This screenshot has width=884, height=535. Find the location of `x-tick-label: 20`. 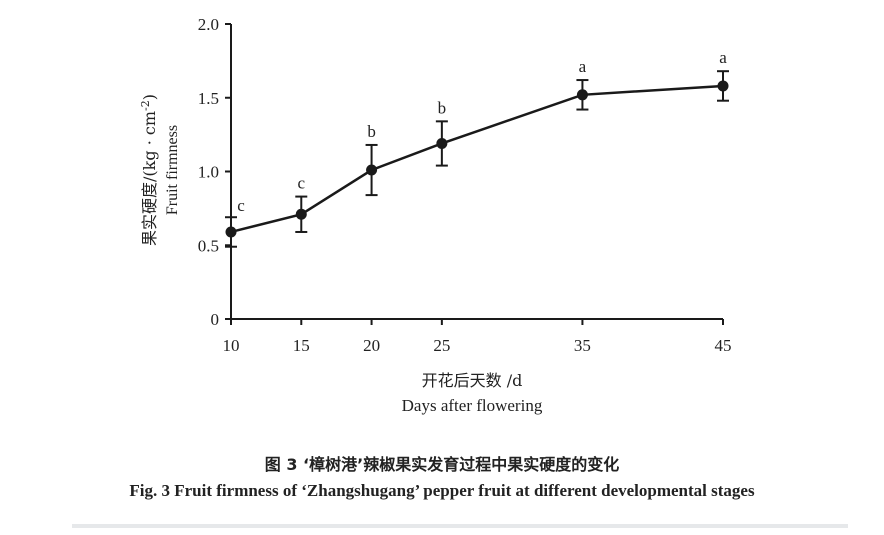

x-tick-label: 20 is located at coordinates (371, 345).